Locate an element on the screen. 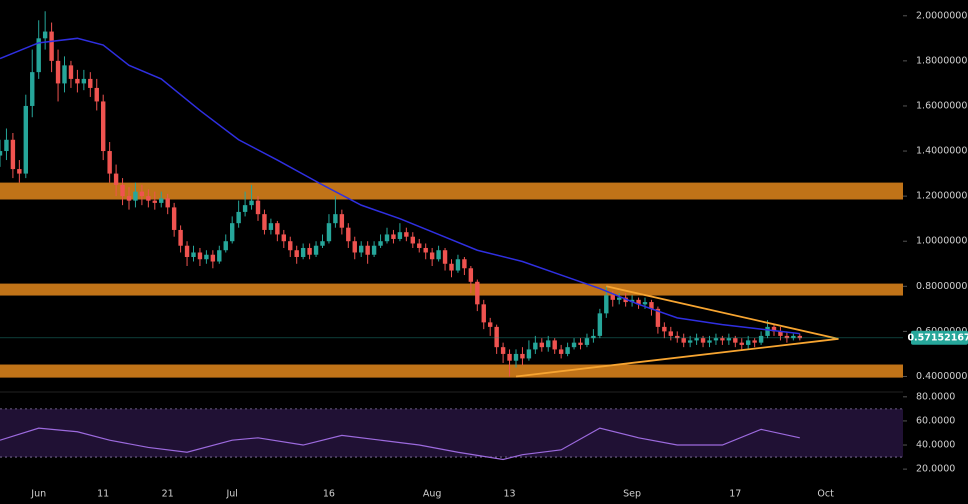 Image resolution: width=968 pixels, height=504 pixels. y-tick-label: 1.80000000 is located at coordinates (942, 60).